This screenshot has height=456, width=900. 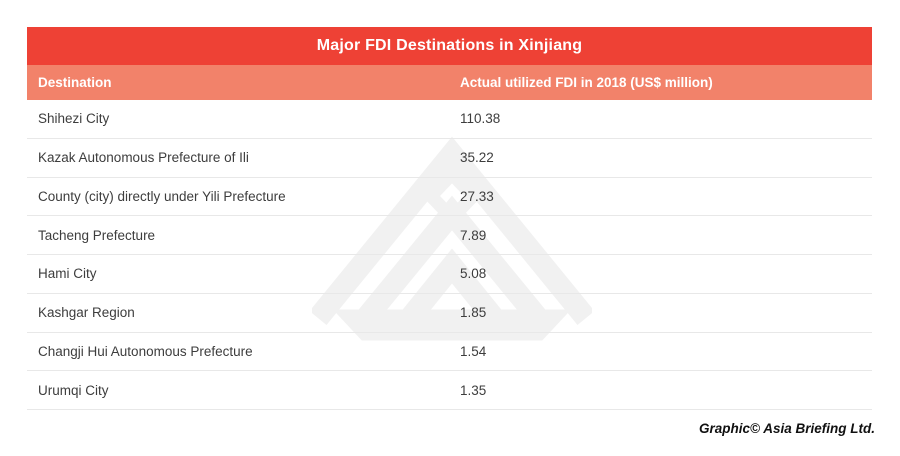 I want to click on table-row: Changji Hui Autonomous Prefecture 1.54, so click(x=449, y=352).